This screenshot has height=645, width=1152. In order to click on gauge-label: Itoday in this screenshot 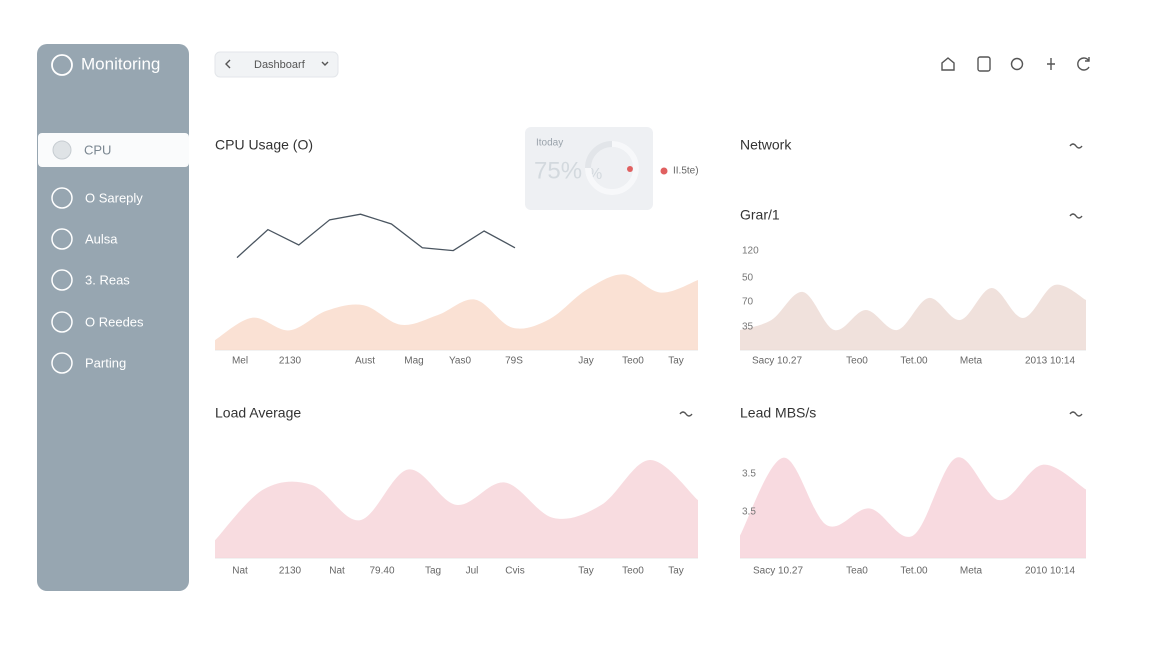, I will do `click(549, 143)`.